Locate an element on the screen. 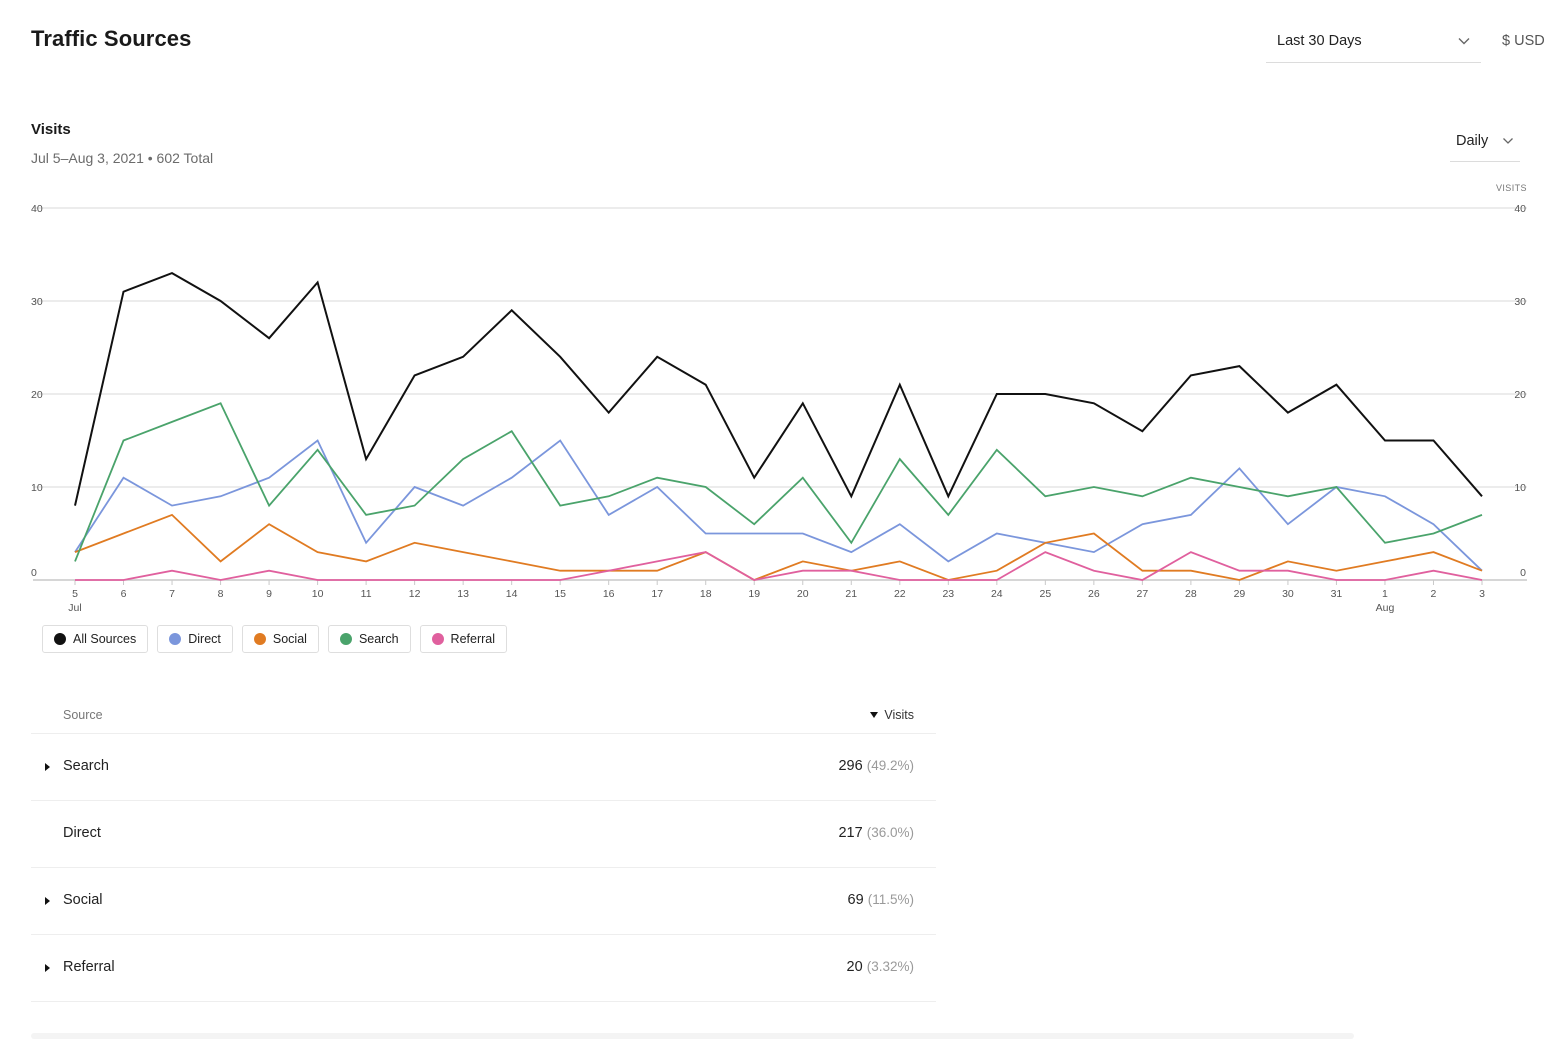 Image resolution: width=1550 pixels, height=1039 pixels. x-month-label: Jul is located at coordinates (74, 608).